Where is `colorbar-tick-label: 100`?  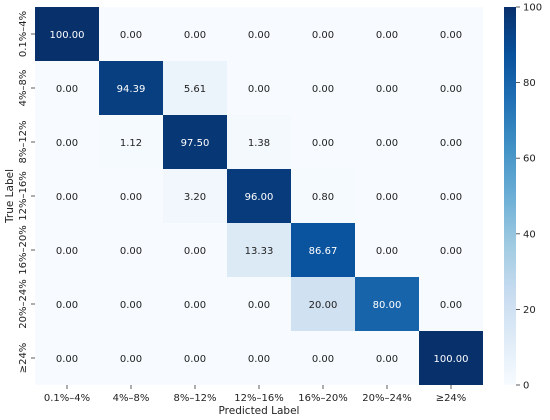
colorbar-tick-label: 100 is located at coordinates (532, 8).